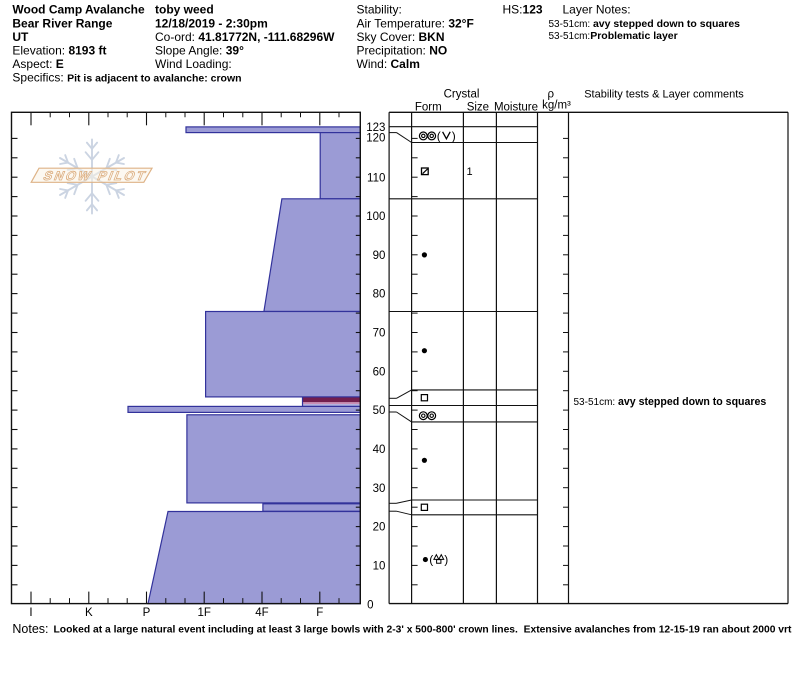 The width and height of the screenshot is (800, 676). What do you see at coordinates (379, 489) in the screenshot?
I see `svg-text: 30` at bounding box center [379, 489].